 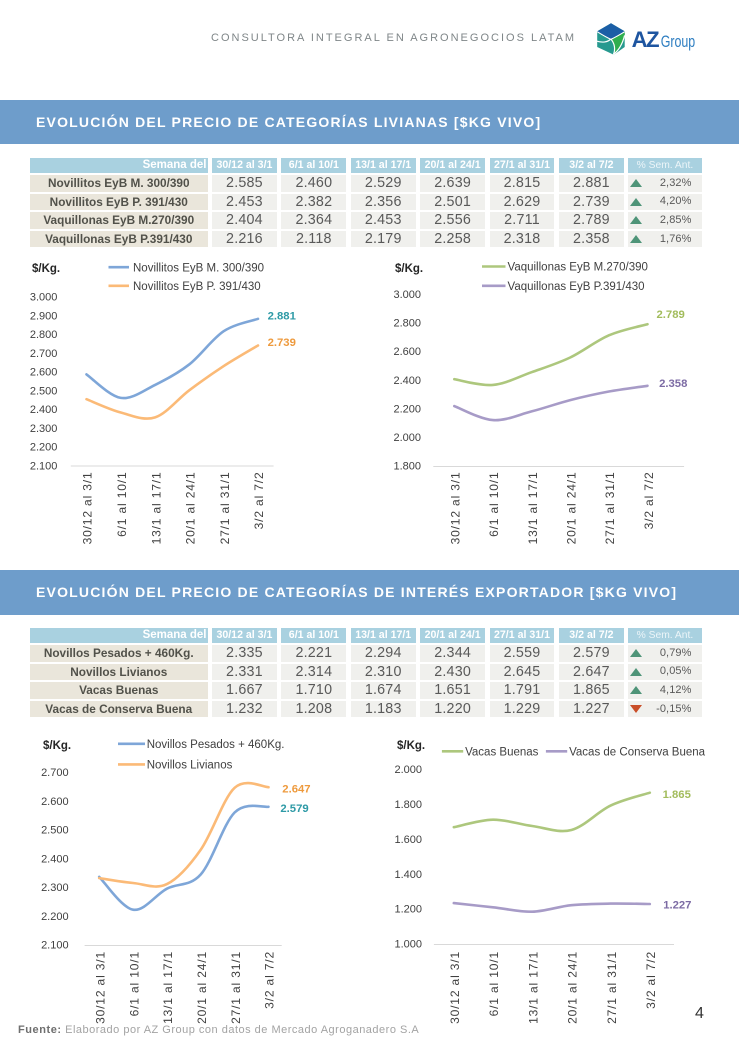 I want to click on svg-text: 2.789, so click(x=671, y=315).